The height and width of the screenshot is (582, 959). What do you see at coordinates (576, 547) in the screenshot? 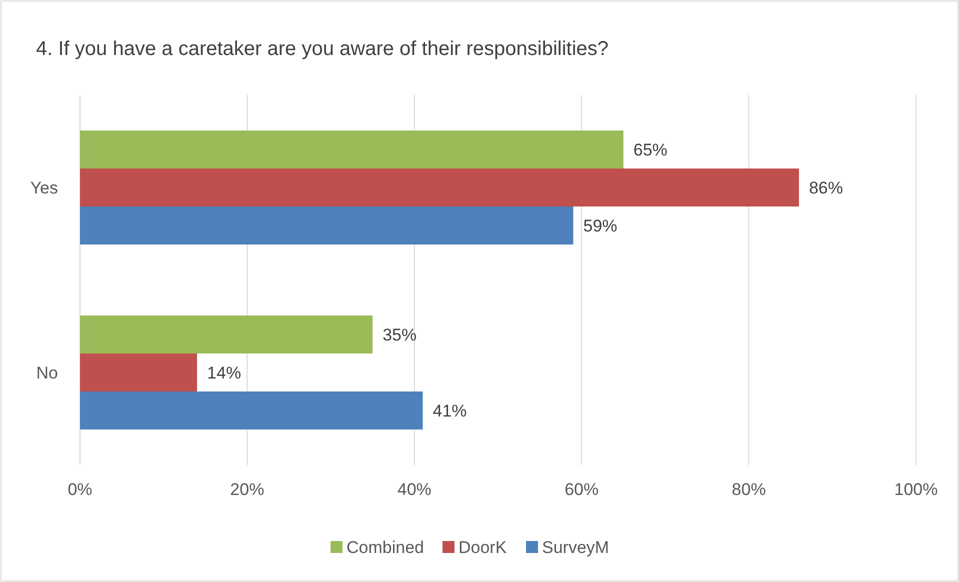
I see `legend-label: SurveyM` at bounding box center [576, 547].